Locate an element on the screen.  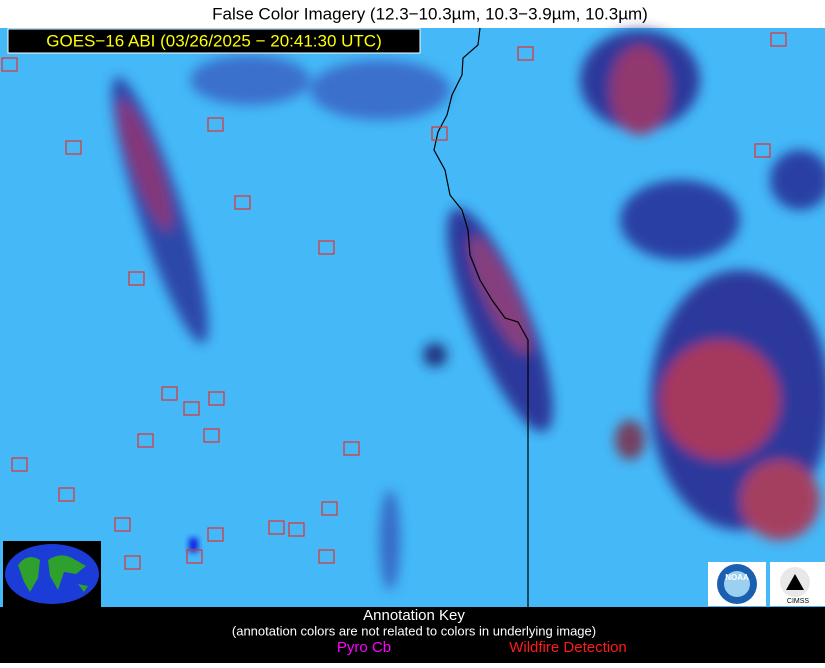
cimss-text: CIMSS is located at coordinates (798, 601).